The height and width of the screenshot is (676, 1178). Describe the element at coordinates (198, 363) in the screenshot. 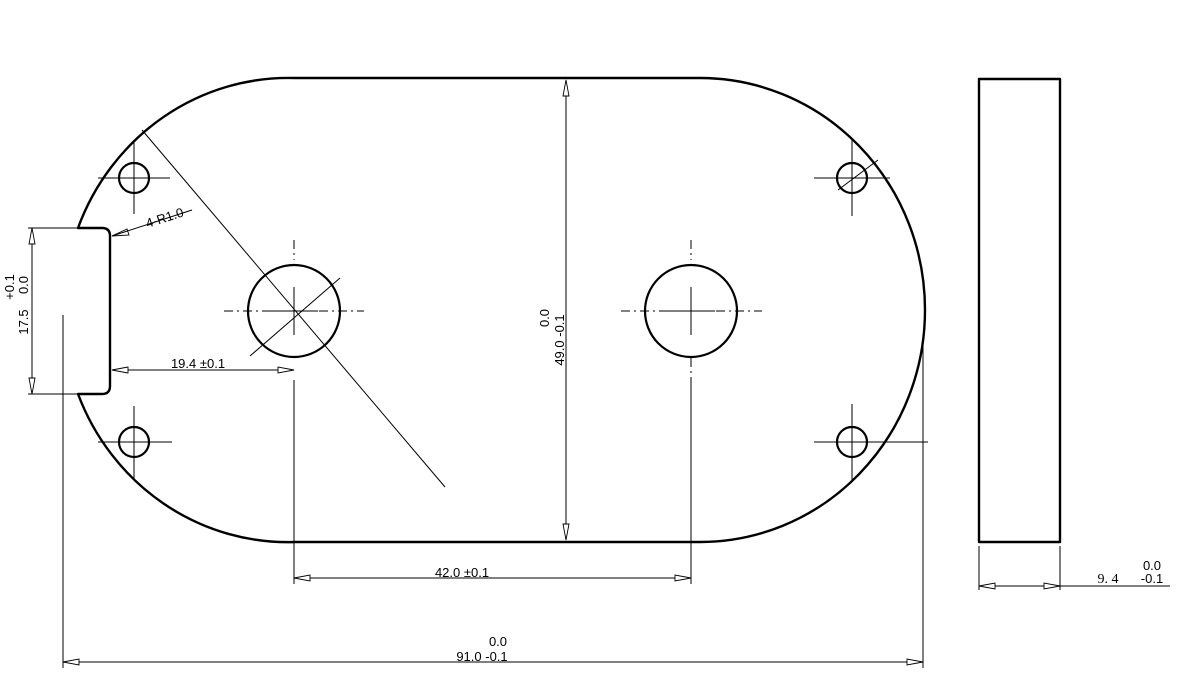

I see `hole-offset-label: 19.4 ±0.1` at that location.